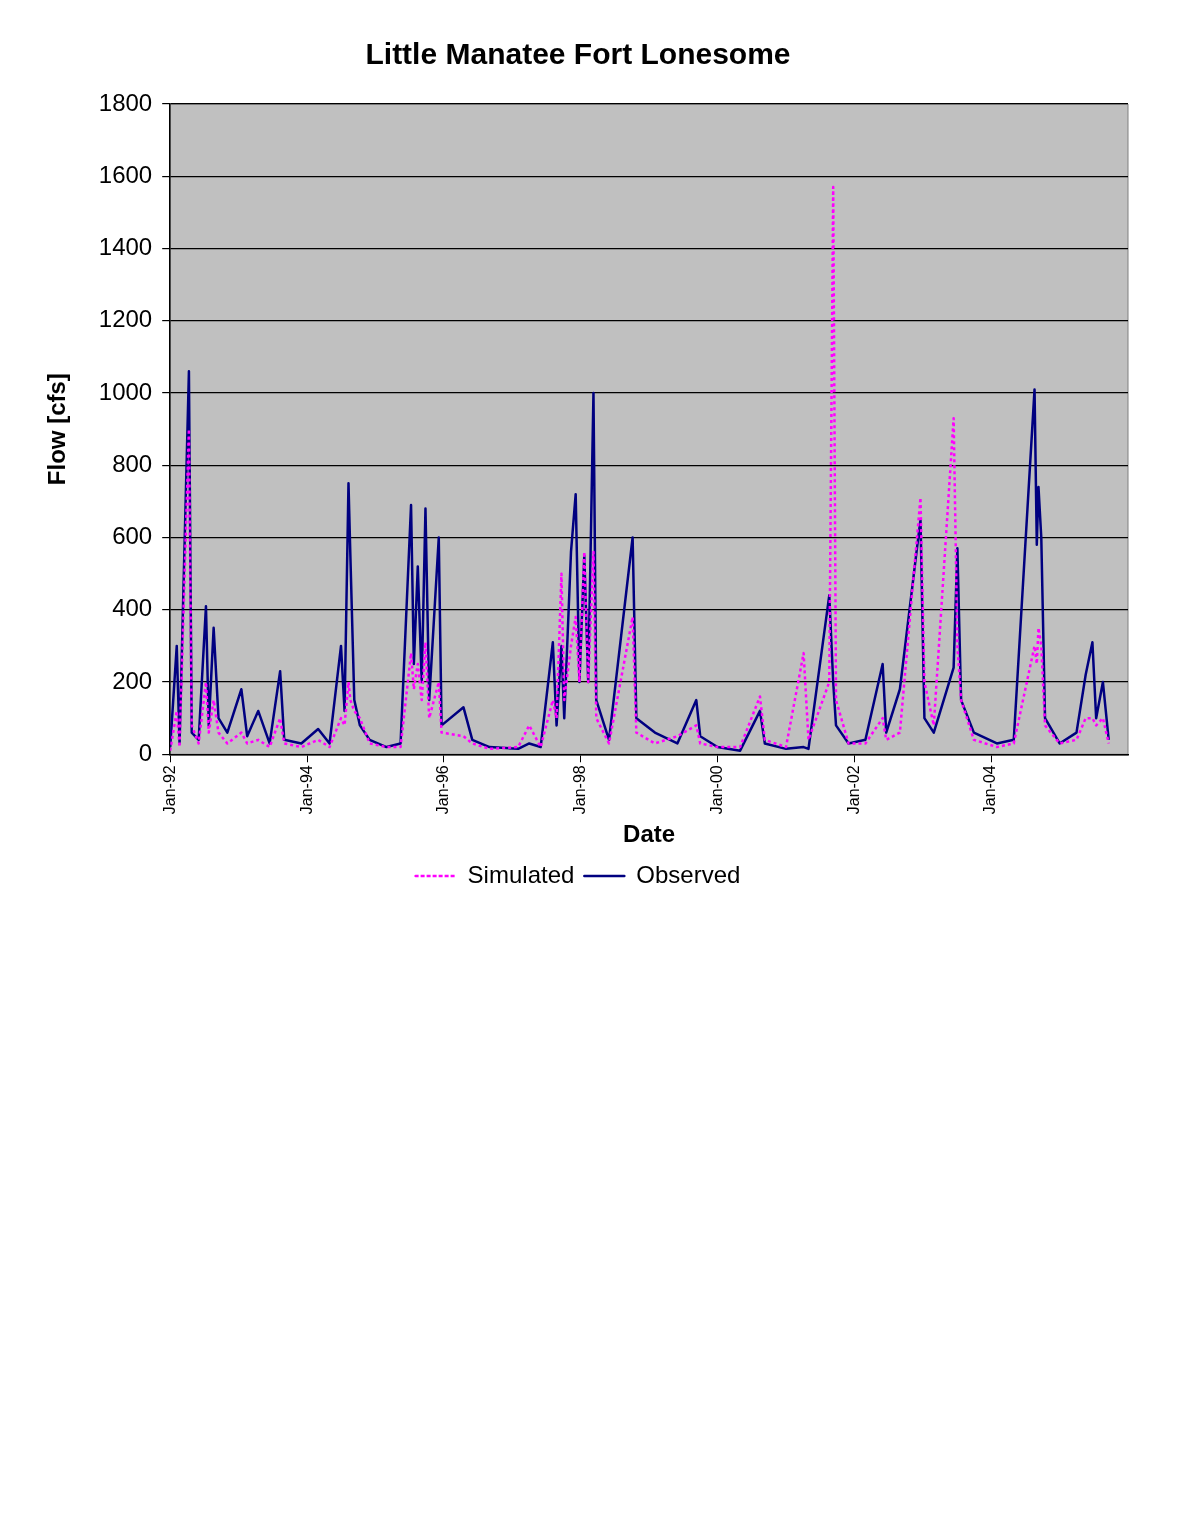  Describe the element at coordinates (688, 874) in the screenshot. I see `legend-label: Observed` at that location.